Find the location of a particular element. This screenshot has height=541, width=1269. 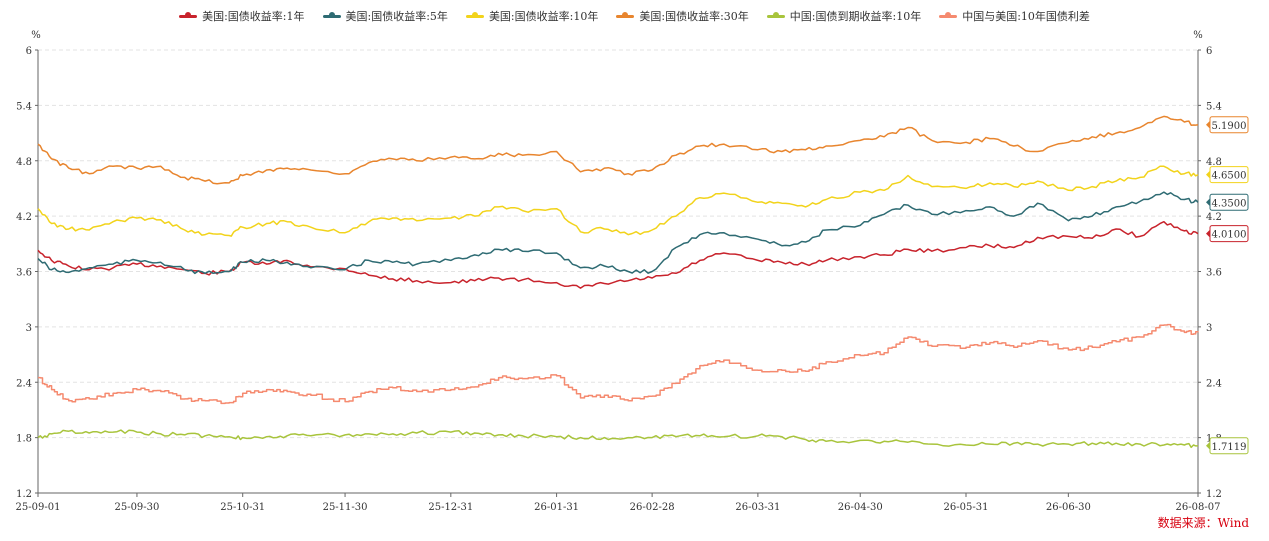

x-tick-label: 26-05-31 is located at coordinates (966, 507).